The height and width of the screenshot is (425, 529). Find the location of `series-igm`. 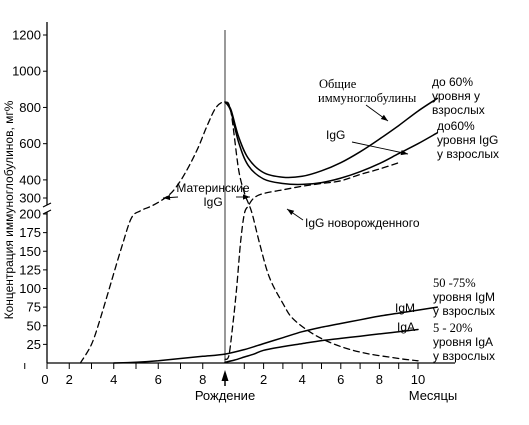

series-igm is located at coordinates (276, 335).